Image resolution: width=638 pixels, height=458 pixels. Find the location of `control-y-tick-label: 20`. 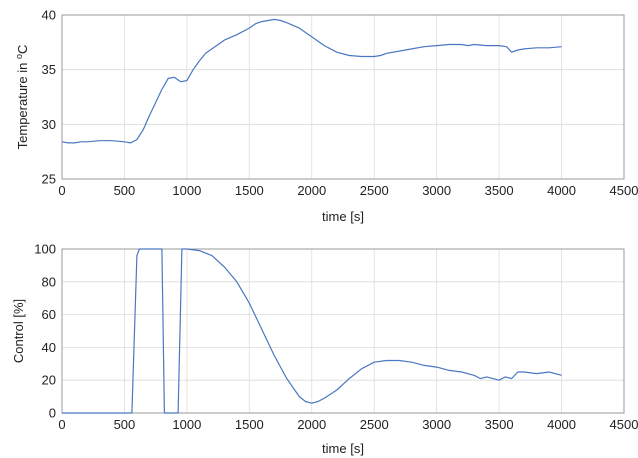

control-y-tick-label: 20 is located at coordinates (49, 380).